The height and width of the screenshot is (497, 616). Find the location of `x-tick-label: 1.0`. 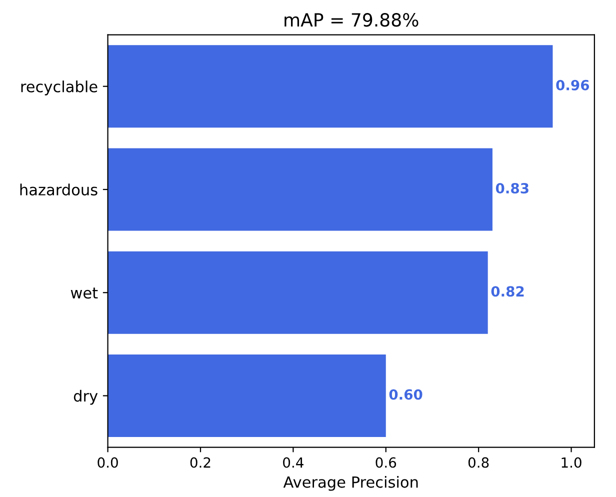

x-tick-label: 1.0 is located at coordinates (572, 462).